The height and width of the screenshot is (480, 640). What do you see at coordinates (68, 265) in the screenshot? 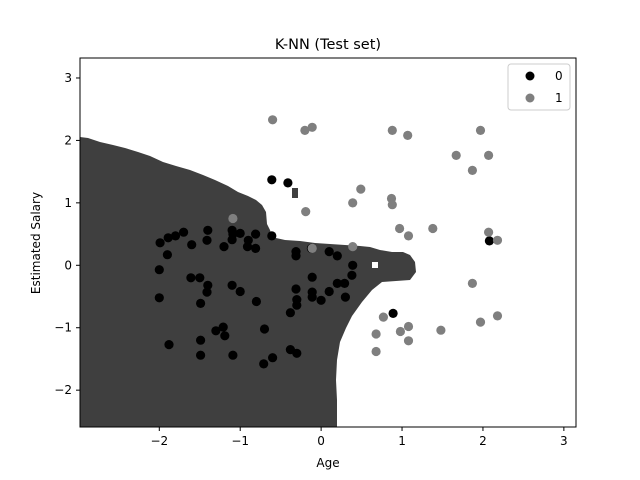
I see `y-tick-label-2: 0` at bounding box center [68, 265].